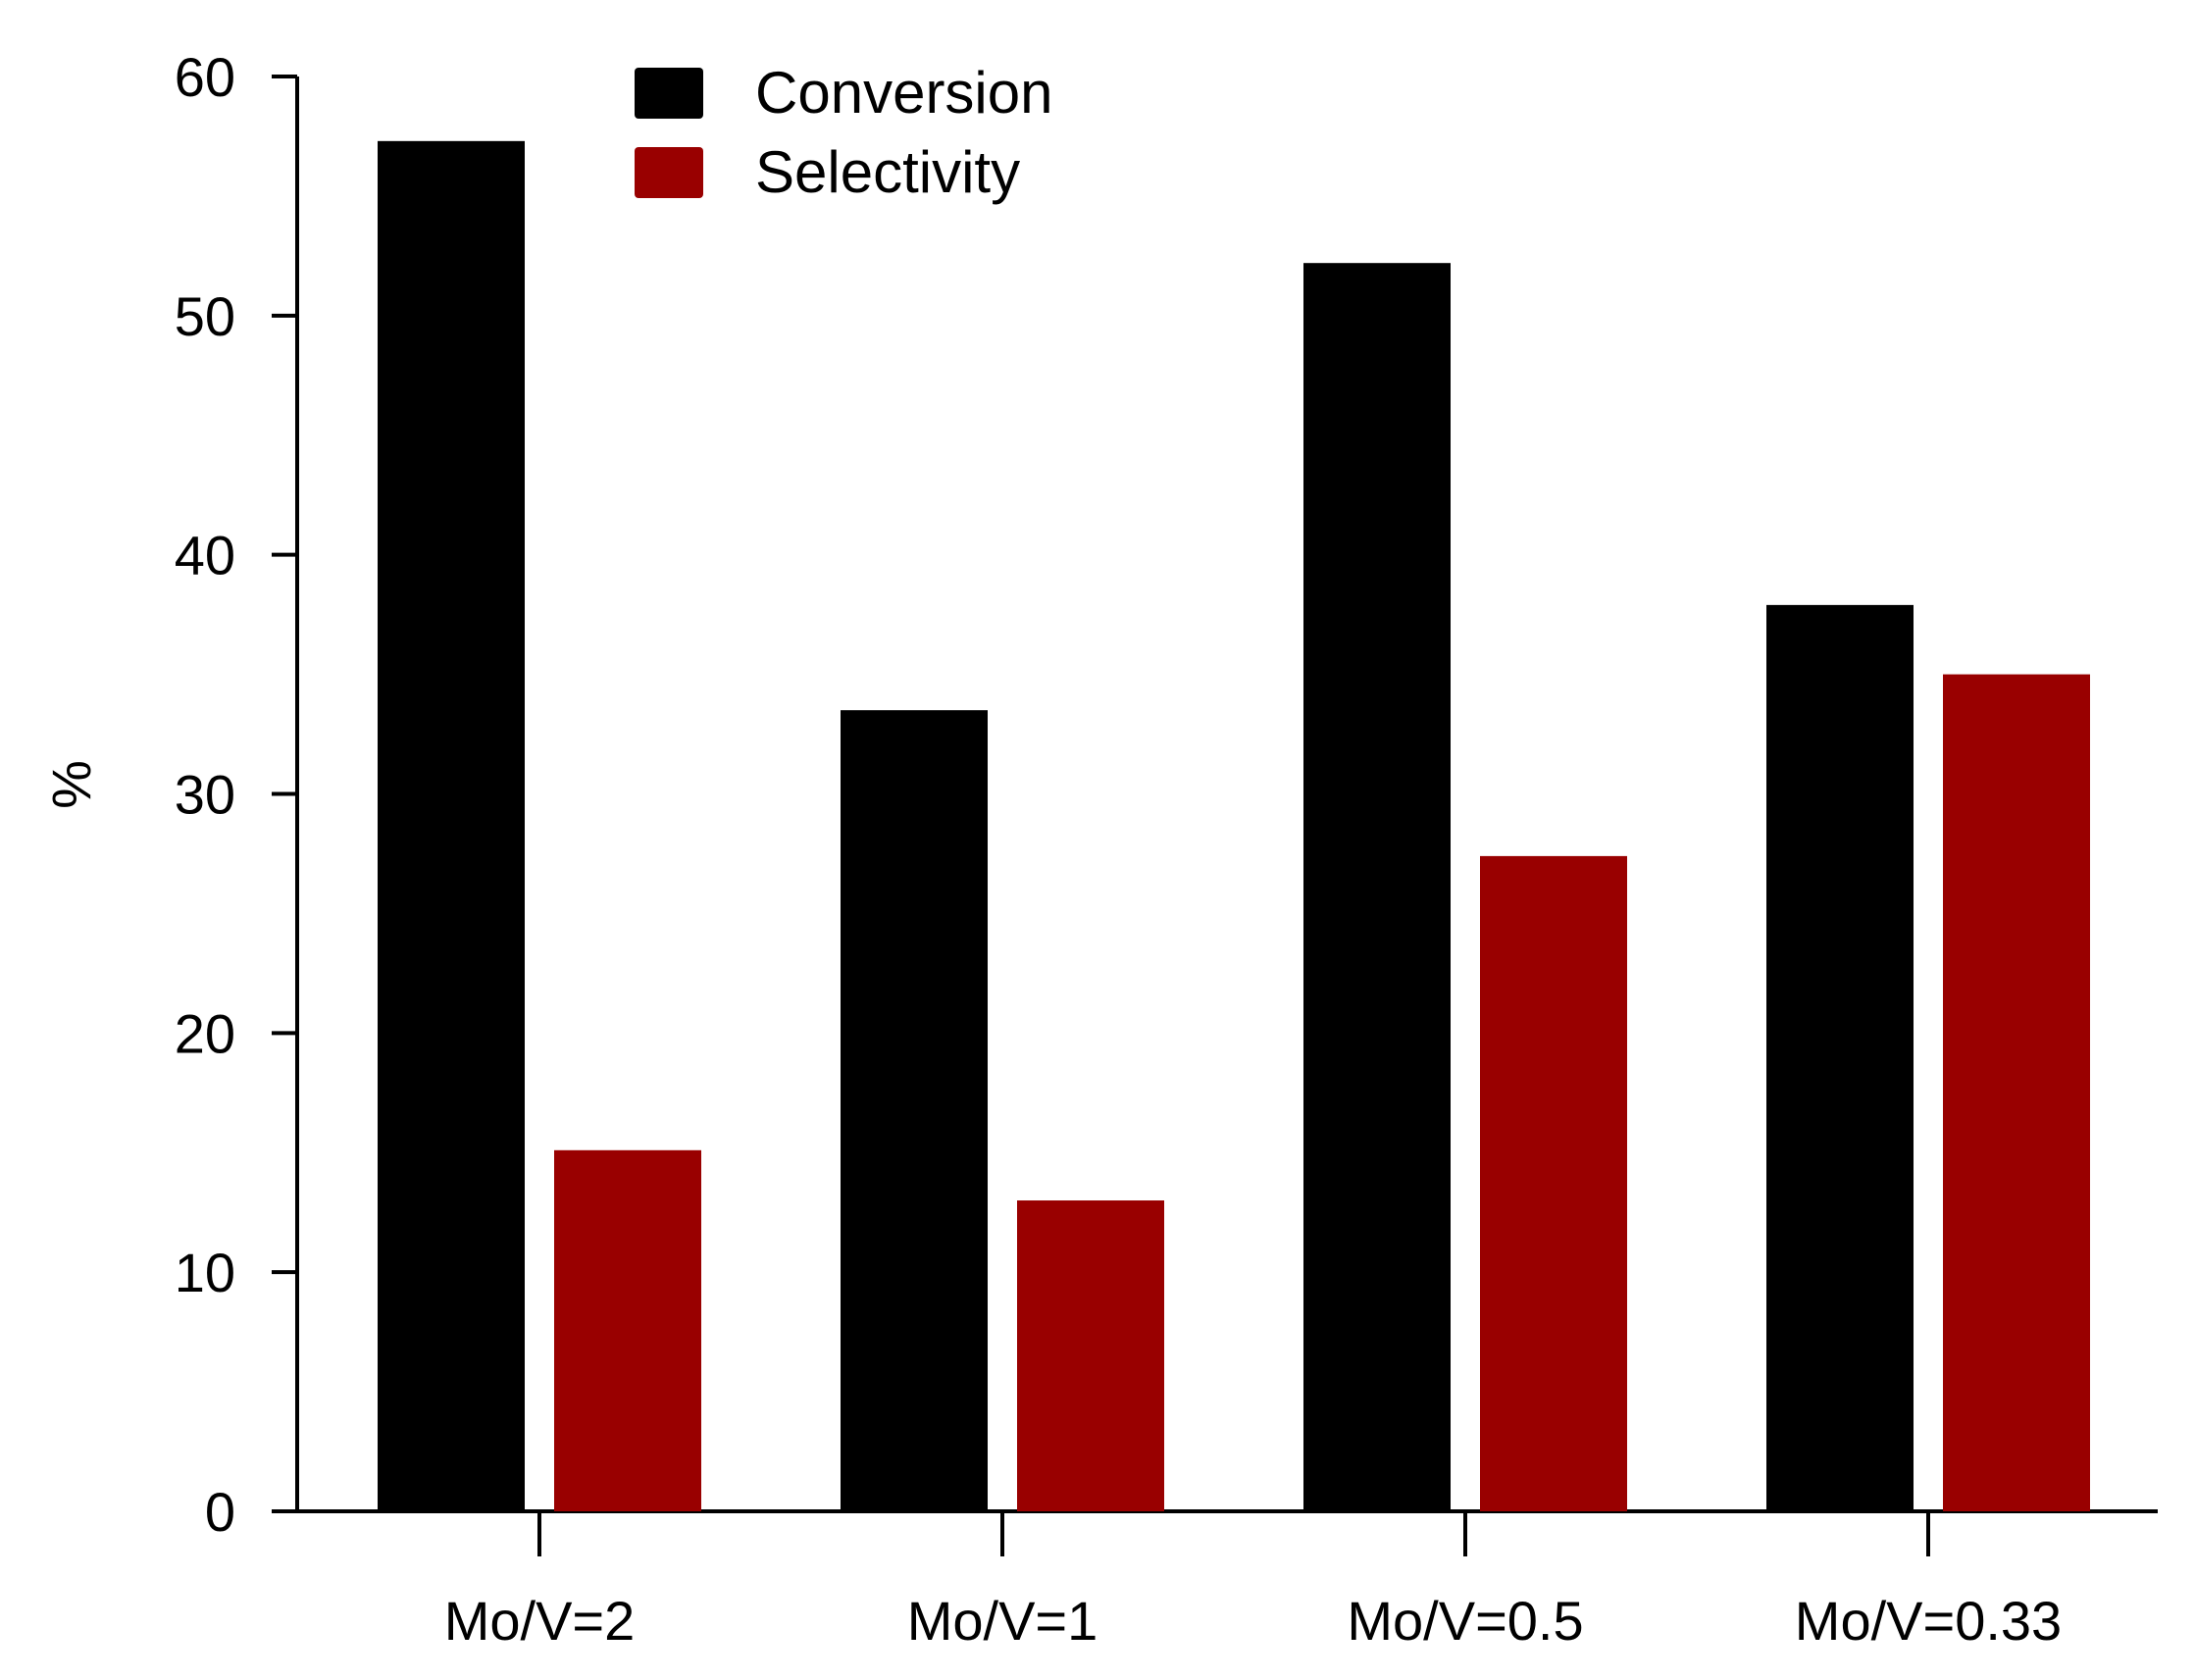 The height and width of the screenshot is (1680, 2195). What do you see at coordinates (887, 172) in the screenshot?
I see `legend-label-selectivity: Selectivity` at bounding box center [887, 172].